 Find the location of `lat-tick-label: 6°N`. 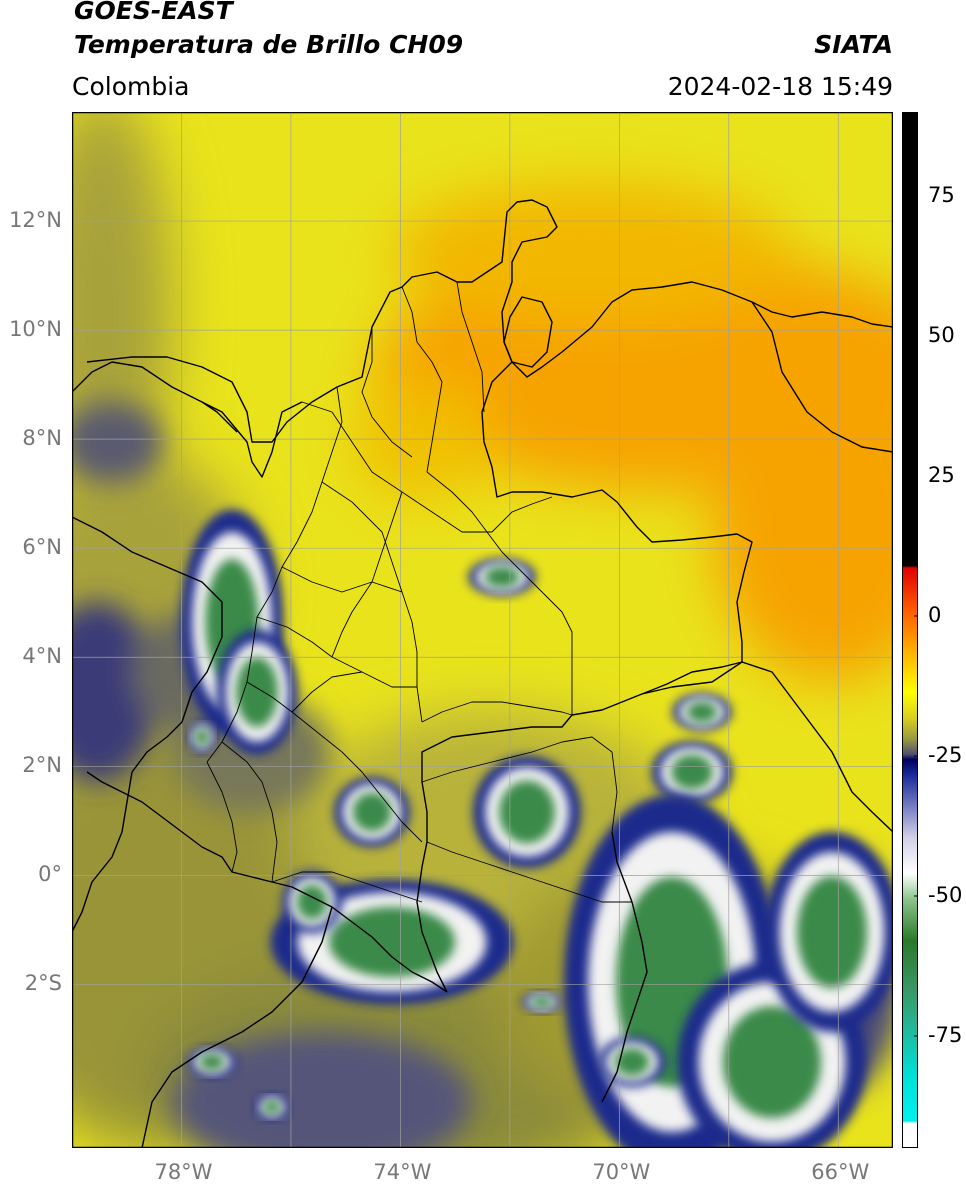

lat-tick-label: 6°N is located at coordinates (42, 547).